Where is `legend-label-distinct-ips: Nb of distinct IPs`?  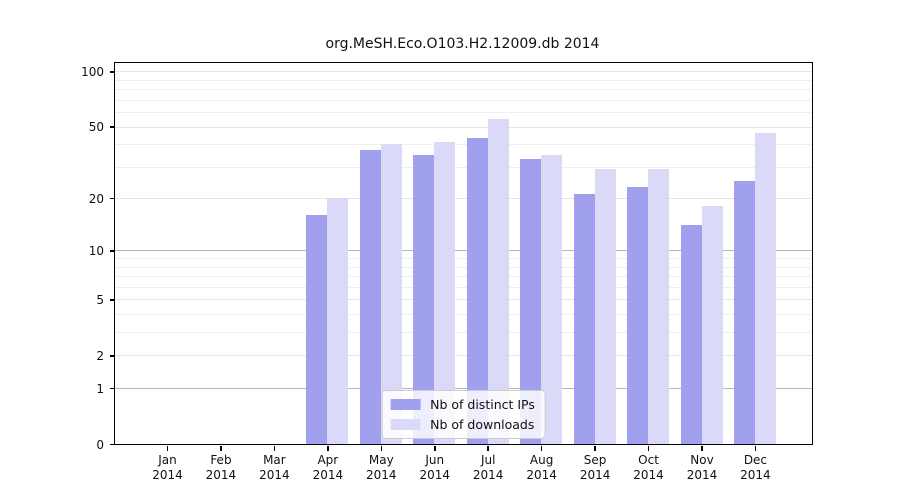 legend-label-distinct-ips: Nb of distinct IPs is located at coordinates (482, 404).